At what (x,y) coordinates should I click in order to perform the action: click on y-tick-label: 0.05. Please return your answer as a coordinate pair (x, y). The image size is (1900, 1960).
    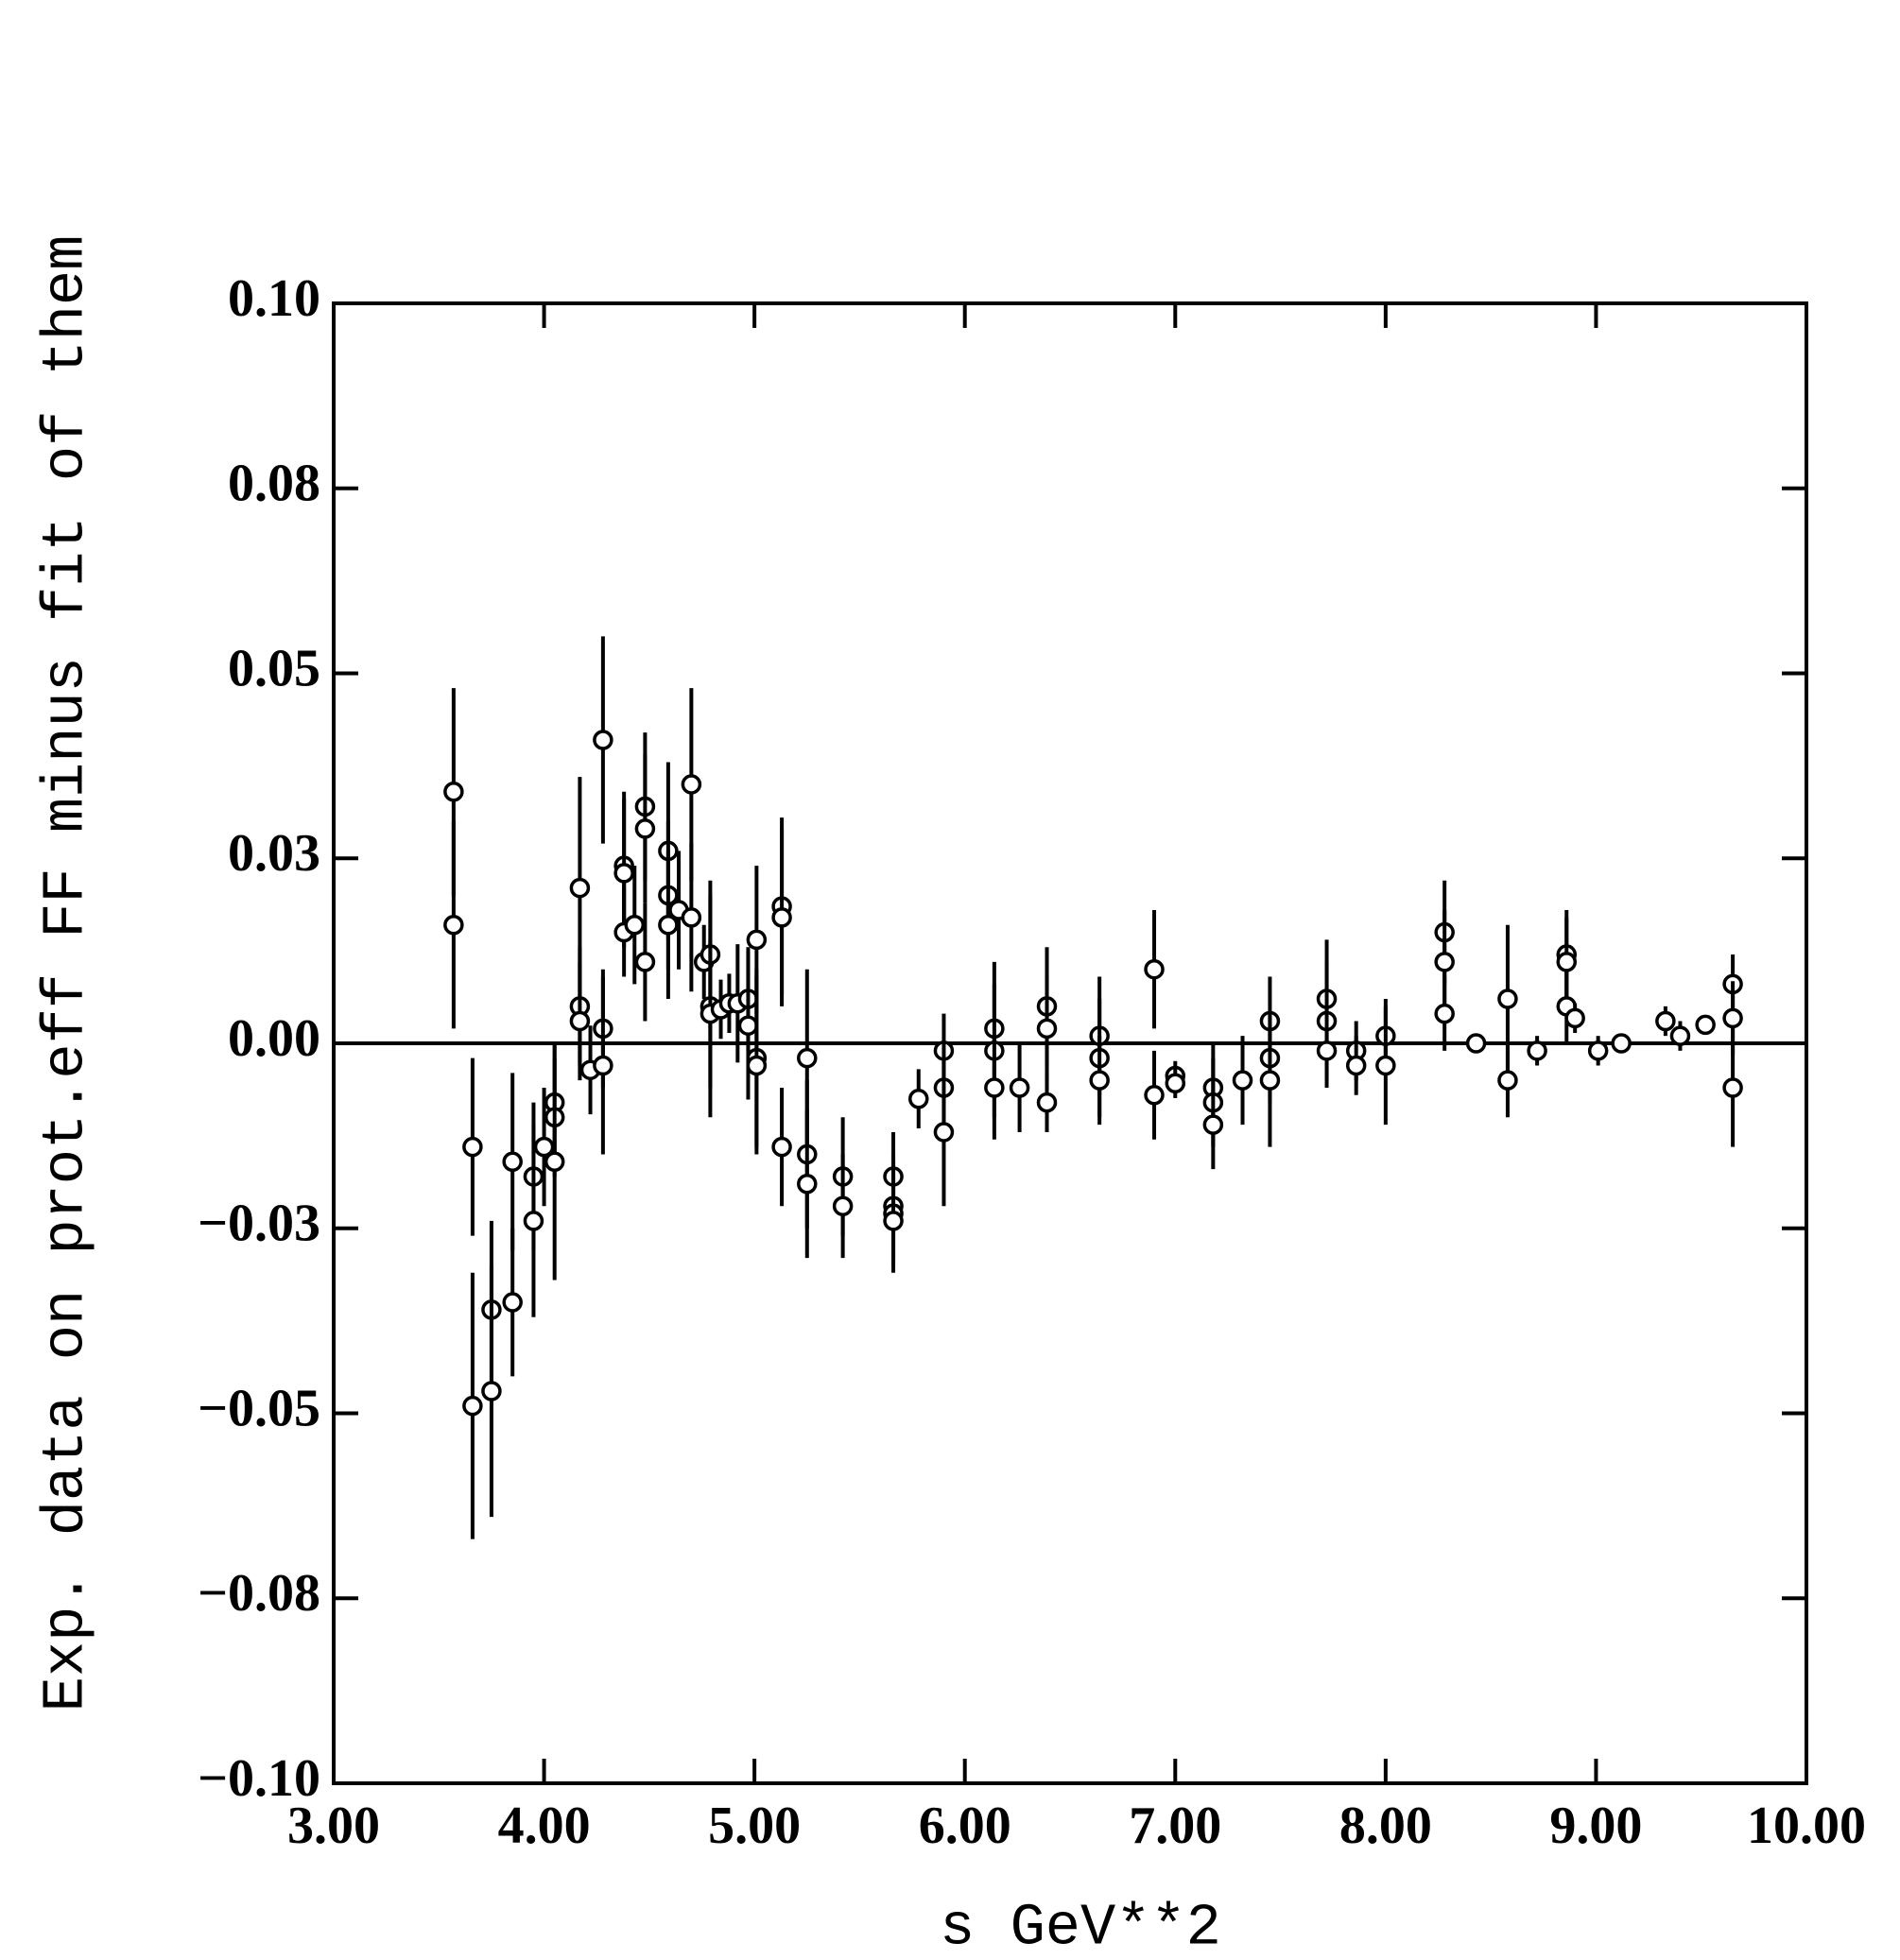
    Looking at the image, I should click on (274, 668).